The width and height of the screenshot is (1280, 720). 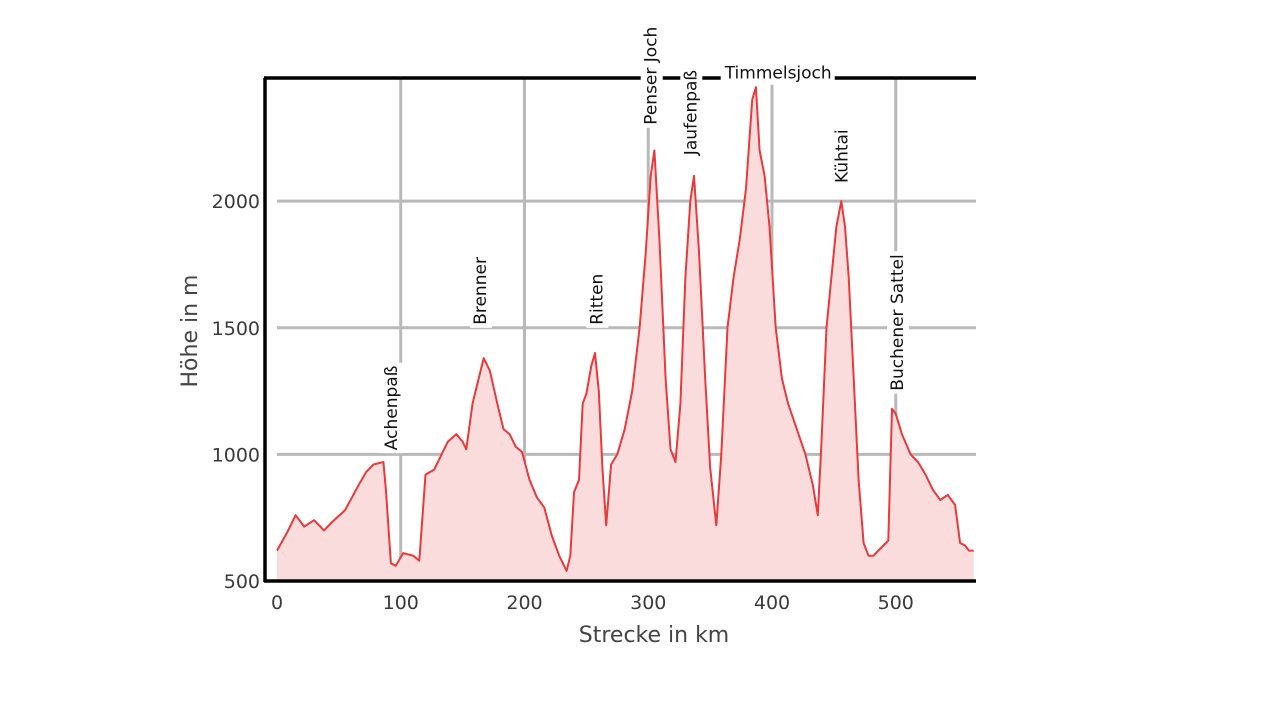 I want to click on peak-label: Timmelsjoch, so click(x=778, y=74).